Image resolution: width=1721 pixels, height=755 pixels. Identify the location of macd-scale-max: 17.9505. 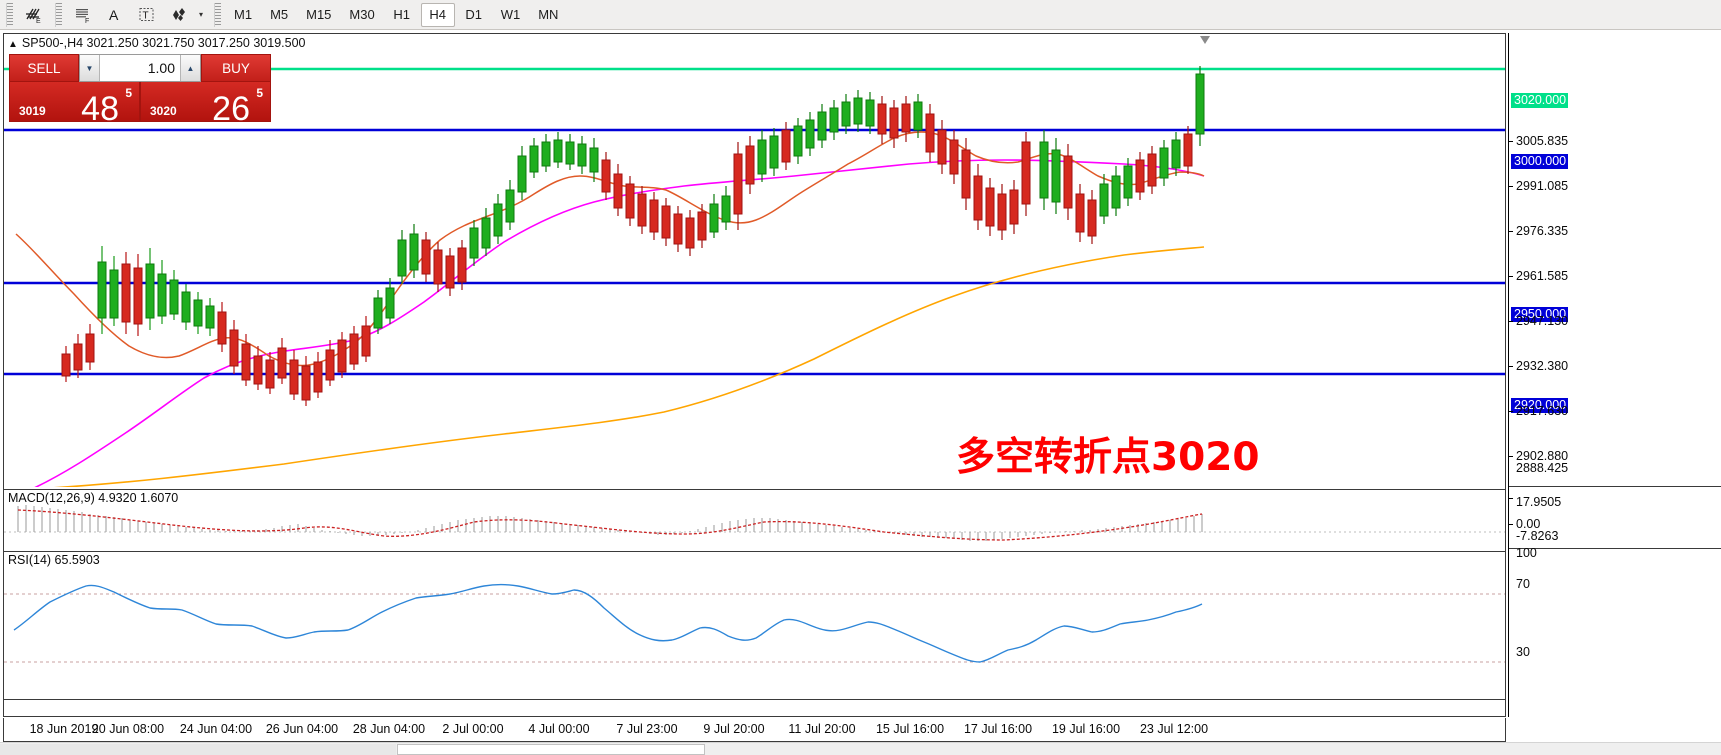
(1539, 502).